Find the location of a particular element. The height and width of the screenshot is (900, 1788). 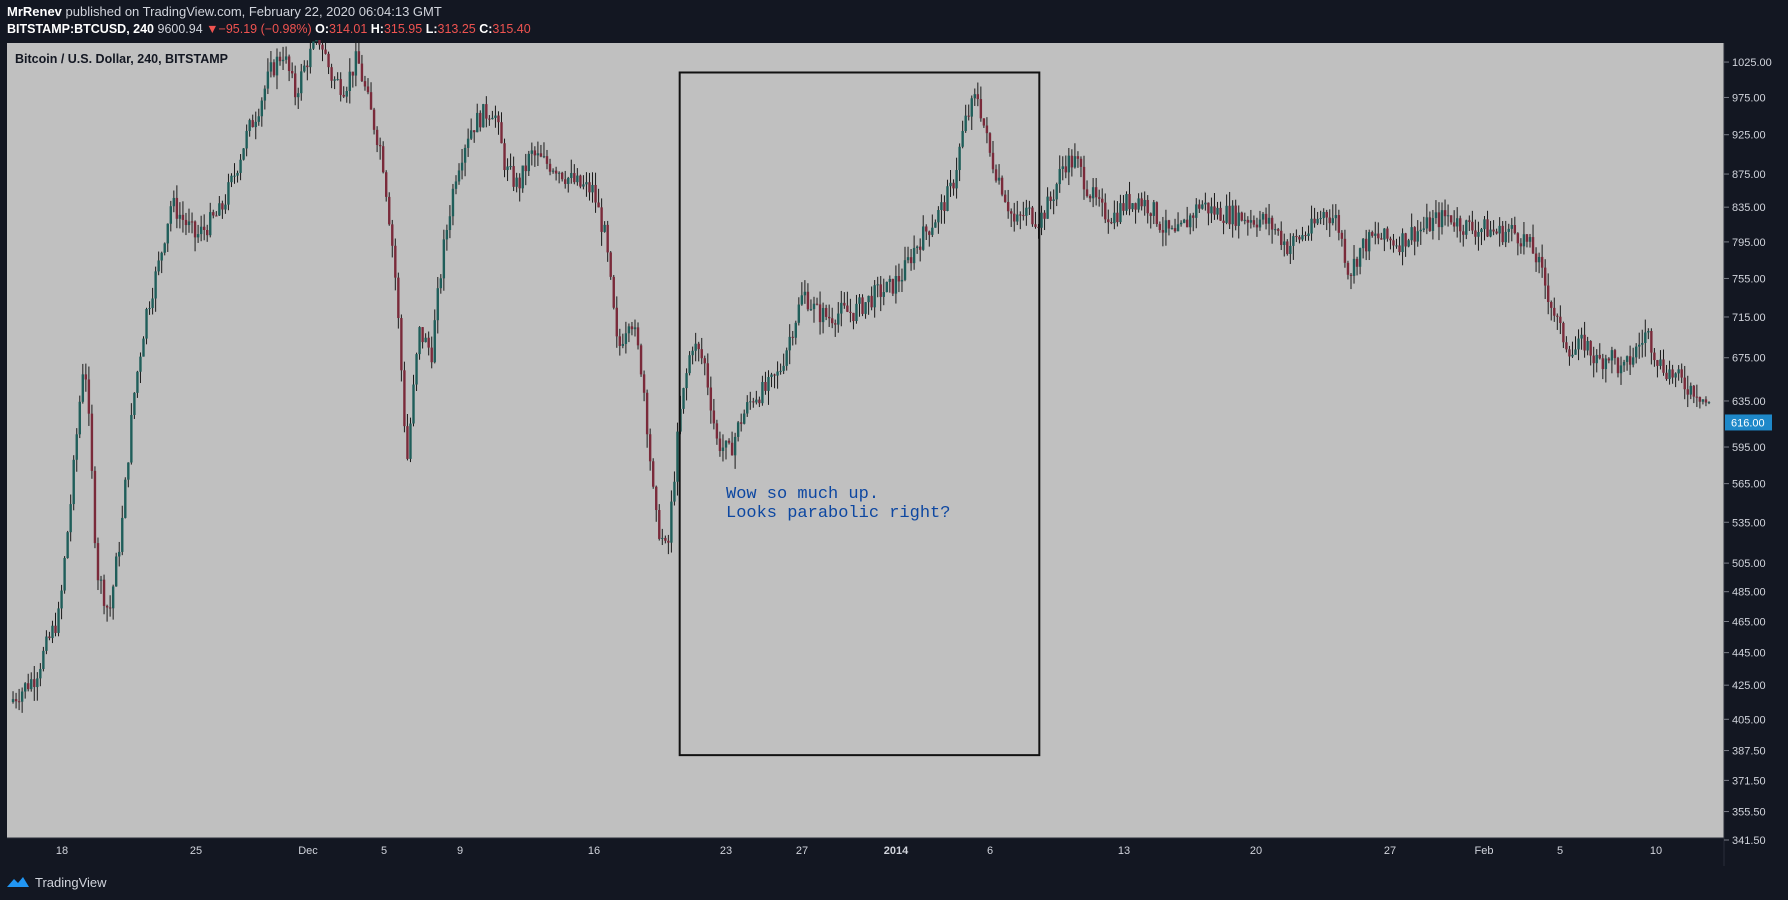

time-axis: 18 25 Dec 5 9 16 23 27 2014 6 13 20 27 Feb 5 10 is located at coordinates (859, 851).